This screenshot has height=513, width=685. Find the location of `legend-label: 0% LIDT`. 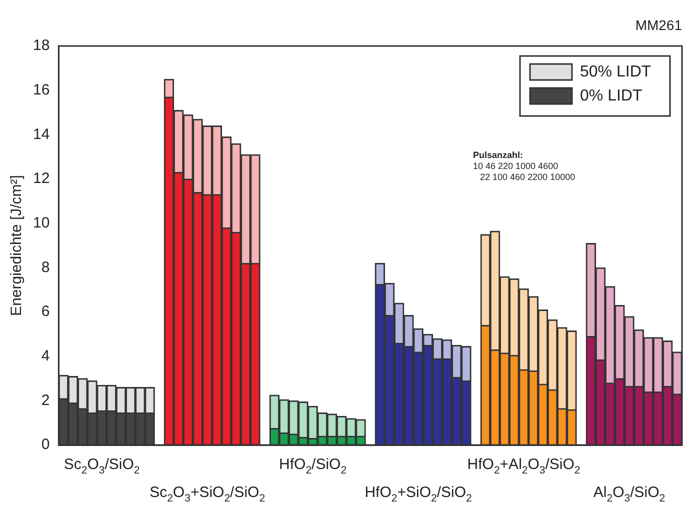

legend-label: 0% LIDT is located at coordinates (611, 95).